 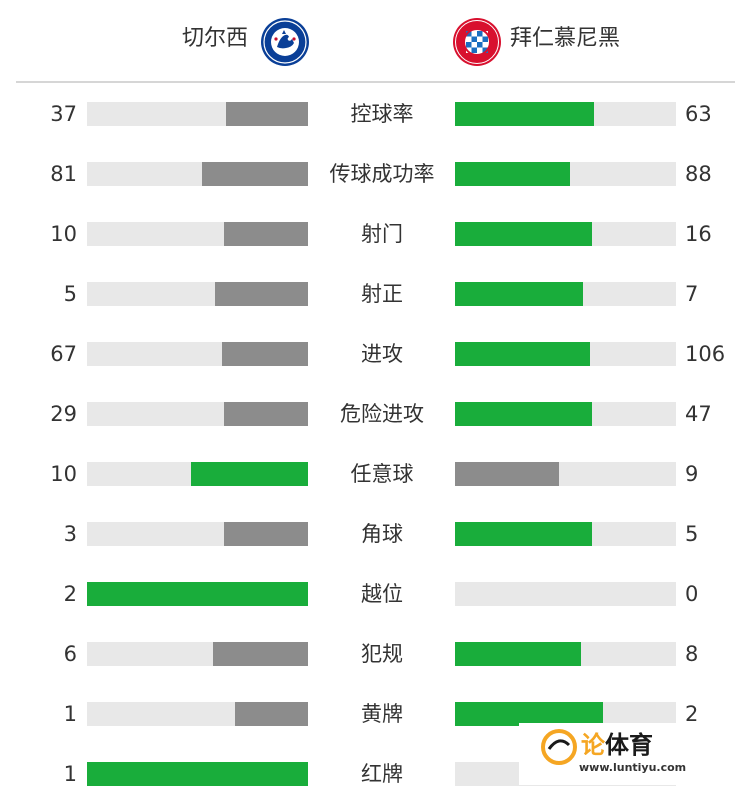 I want to click on stat-row: 67 进攻 106, so click(x=375, y=354).